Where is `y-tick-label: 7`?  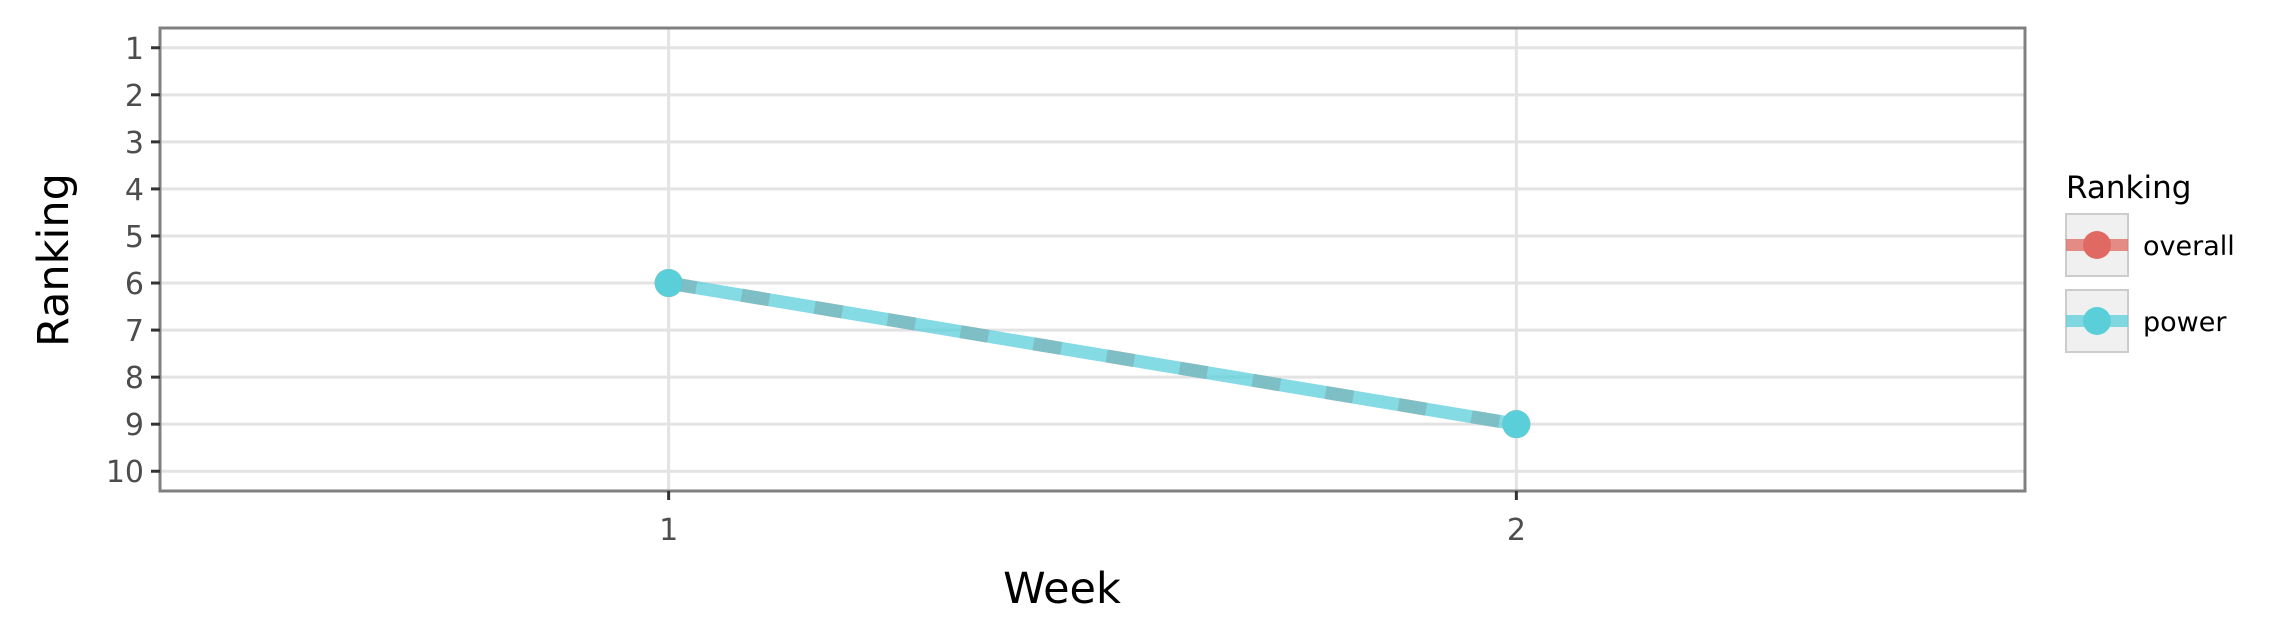
y-tick-label: 7 is located at coordinates (134, 331).